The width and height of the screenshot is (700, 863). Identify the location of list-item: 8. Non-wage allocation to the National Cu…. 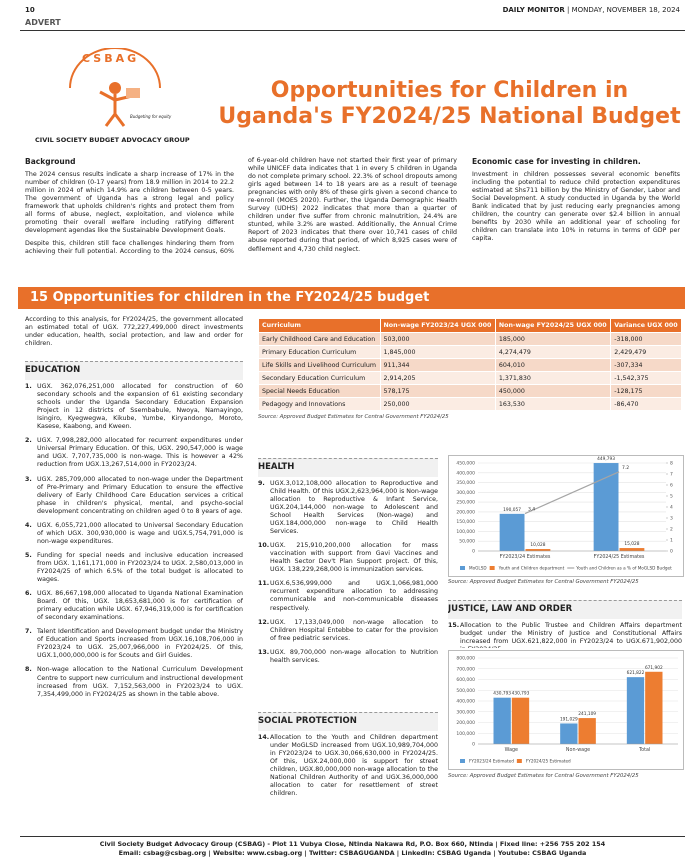
(134, 682).